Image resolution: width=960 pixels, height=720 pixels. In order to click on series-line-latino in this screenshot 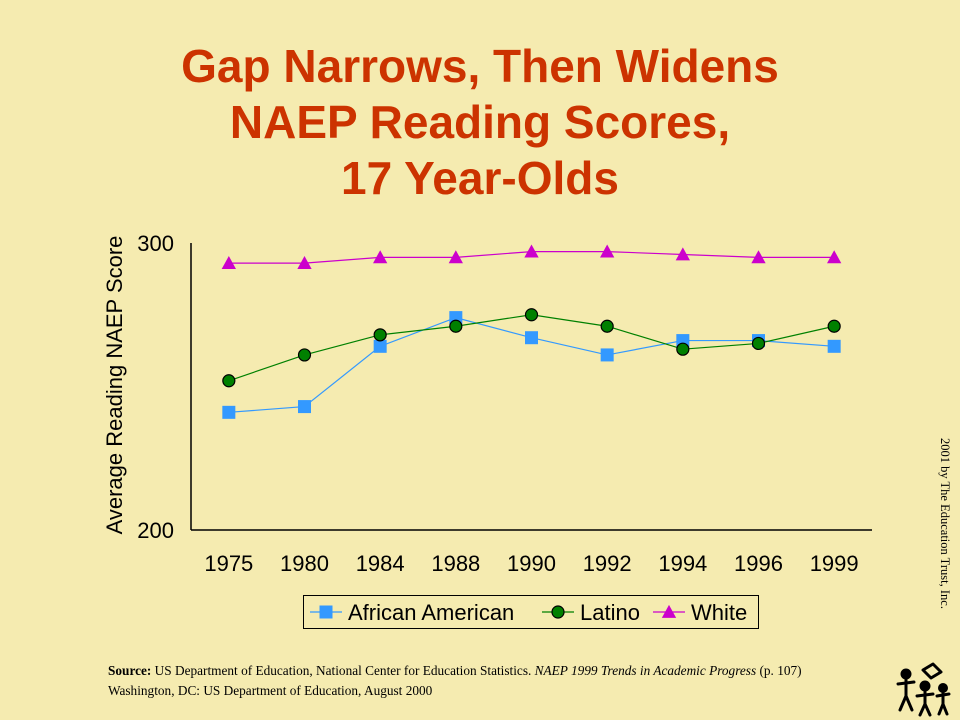, I will do `click(531, 348)`.